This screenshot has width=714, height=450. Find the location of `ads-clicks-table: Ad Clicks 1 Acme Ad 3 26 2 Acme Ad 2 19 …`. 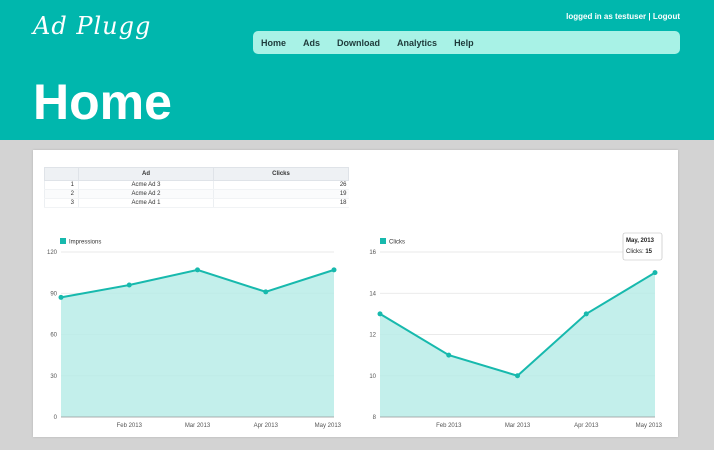

ads-clicks-table: Ad Clicks 1 Acme Ad 3 26 2 Acme Ad 2 19 … is located at coordinates (196, 187).